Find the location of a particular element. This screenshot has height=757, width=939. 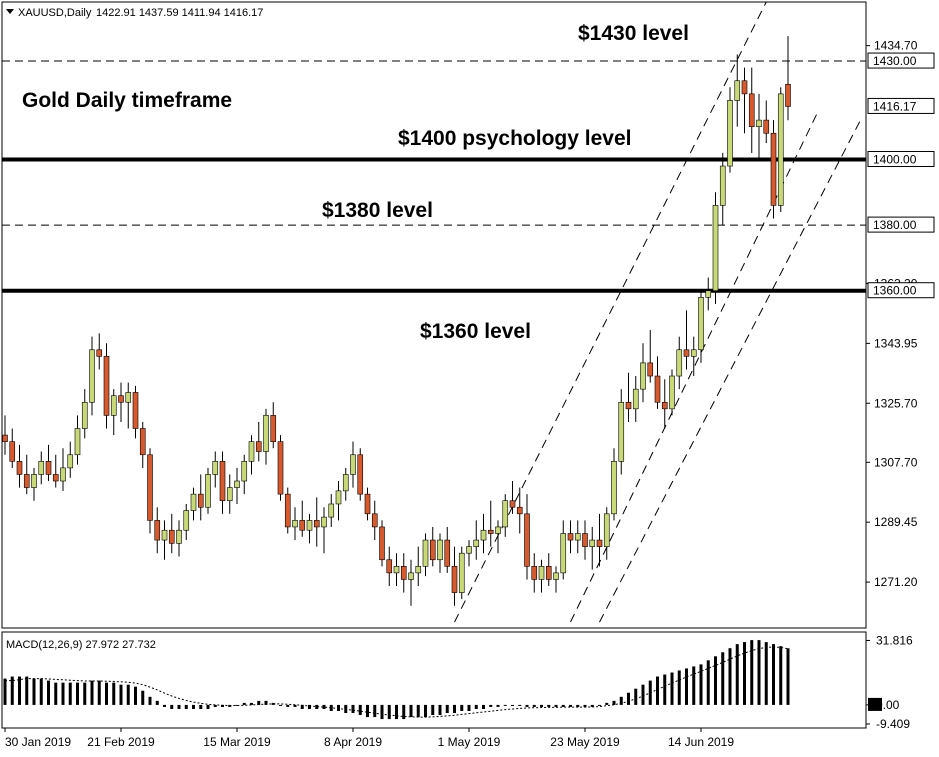

macd-pane-border is located at coordinates (434, 680).